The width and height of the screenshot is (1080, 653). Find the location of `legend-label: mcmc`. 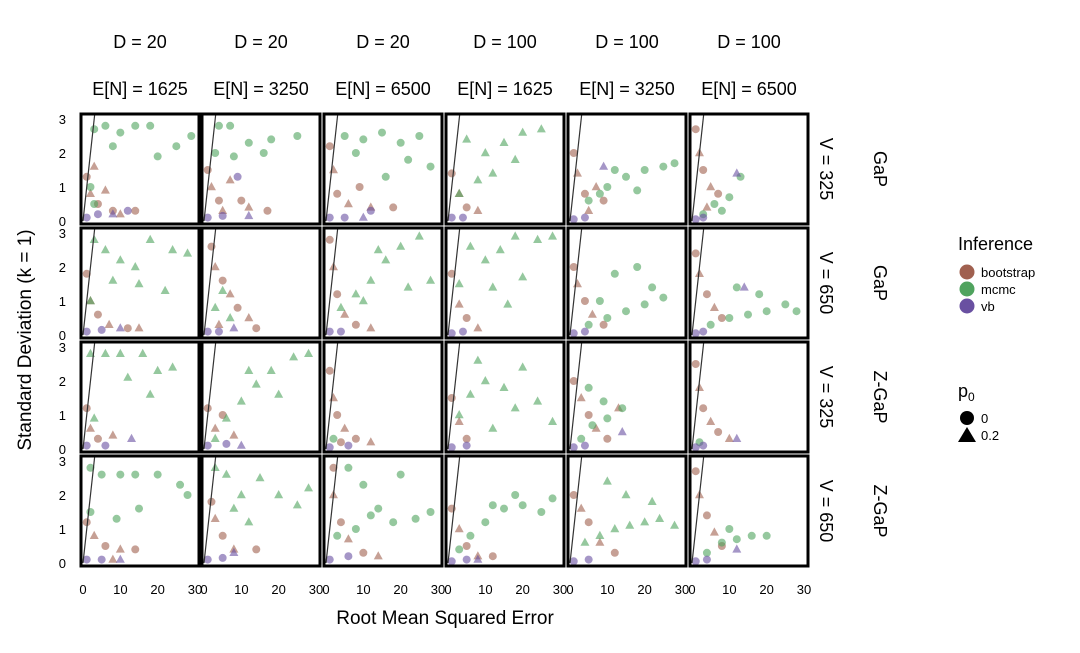

legend-label: mcmc is located at coordinates (998, 289).